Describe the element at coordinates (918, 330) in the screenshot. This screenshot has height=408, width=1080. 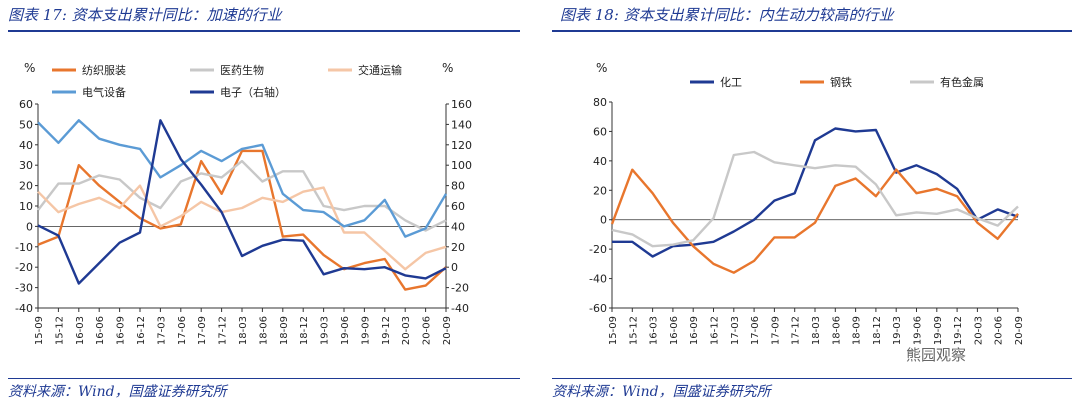
I see `right-x-tick-label: 19-06` at that location.